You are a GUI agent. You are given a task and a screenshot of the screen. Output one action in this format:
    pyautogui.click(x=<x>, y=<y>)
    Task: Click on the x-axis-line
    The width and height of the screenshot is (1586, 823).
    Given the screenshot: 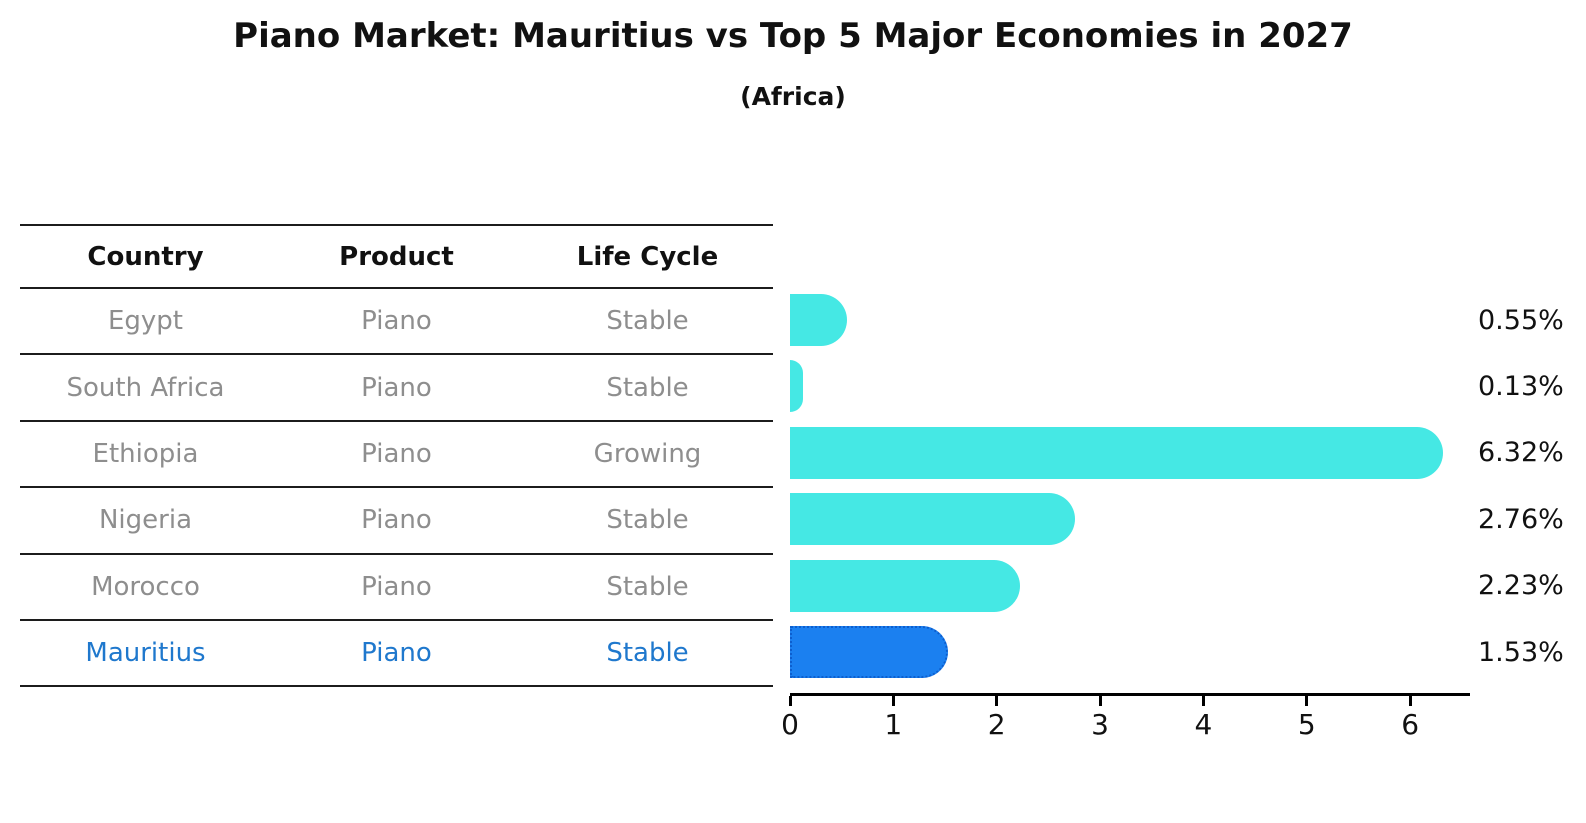 What is the action you would take?
    pyautogui.click(x=1130, y=694)
    